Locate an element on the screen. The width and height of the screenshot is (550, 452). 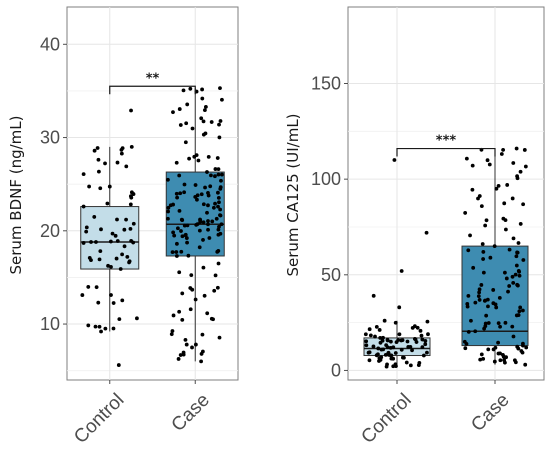
ca125-significance-bracket is located at coordinates (446, 152).